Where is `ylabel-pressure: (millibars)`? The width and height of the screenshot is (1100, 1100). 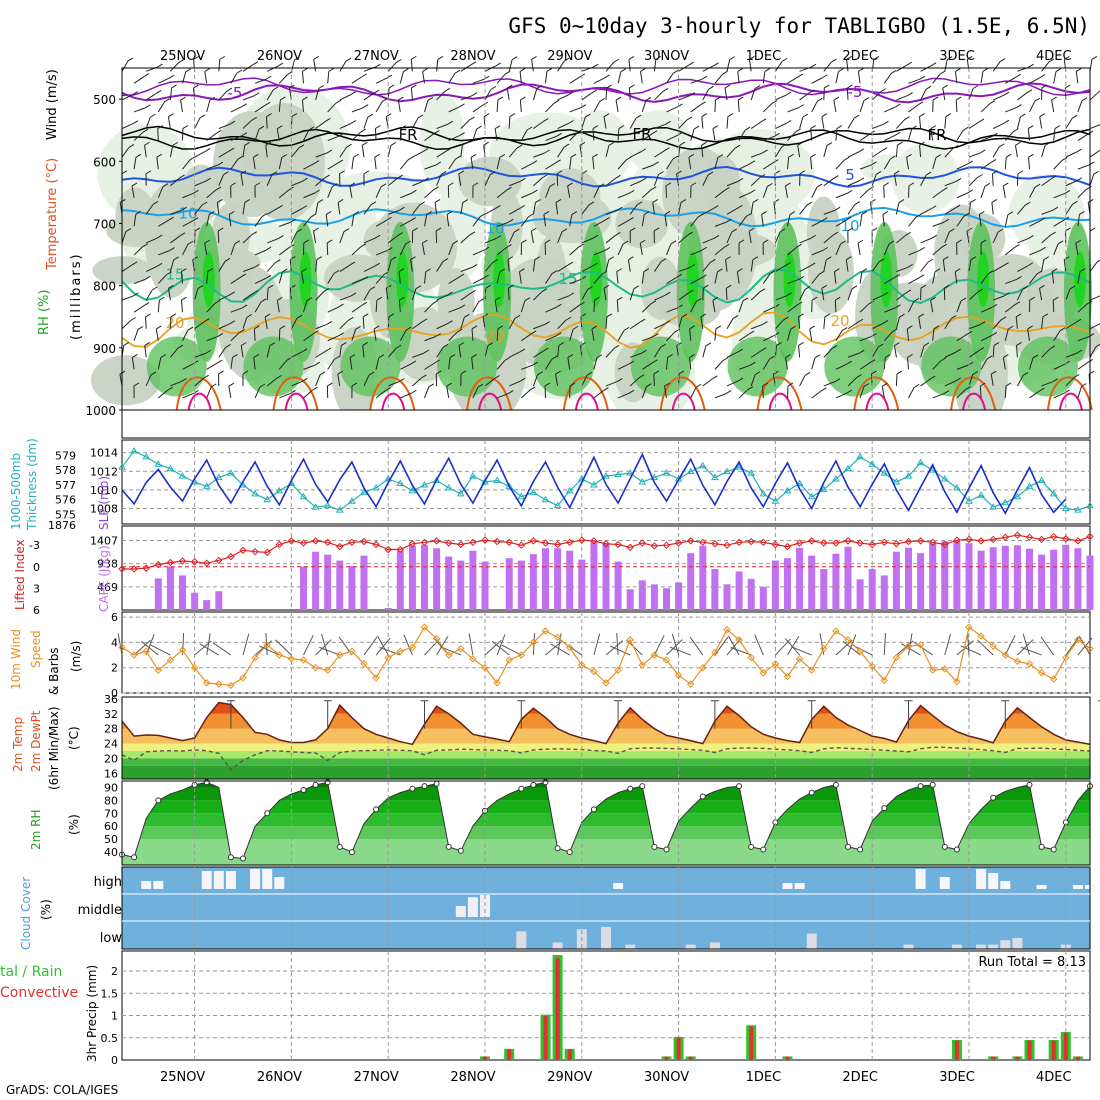
ylabel-pressure: (millibars) is located at coordinates (76, 296).